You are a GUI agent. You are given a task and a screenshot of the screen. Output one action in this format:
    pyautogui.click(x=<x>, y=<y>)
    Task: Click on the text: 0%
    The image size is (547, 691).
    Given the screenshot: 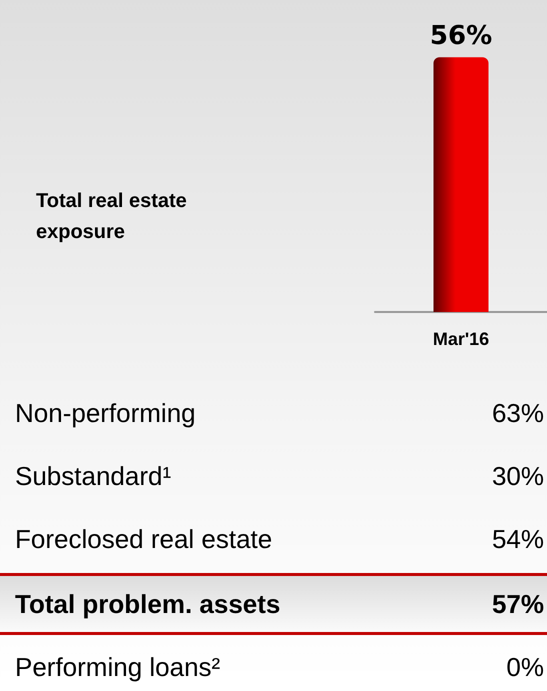 What is the action you would take?
    pyautogui.click(x=525, y=667)
    